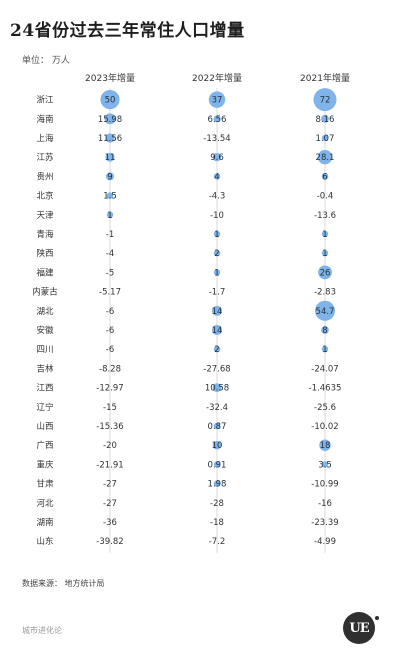 This screenshot has width=400, height=666. I want to click on value-label: -13.6, so click(325, 216).